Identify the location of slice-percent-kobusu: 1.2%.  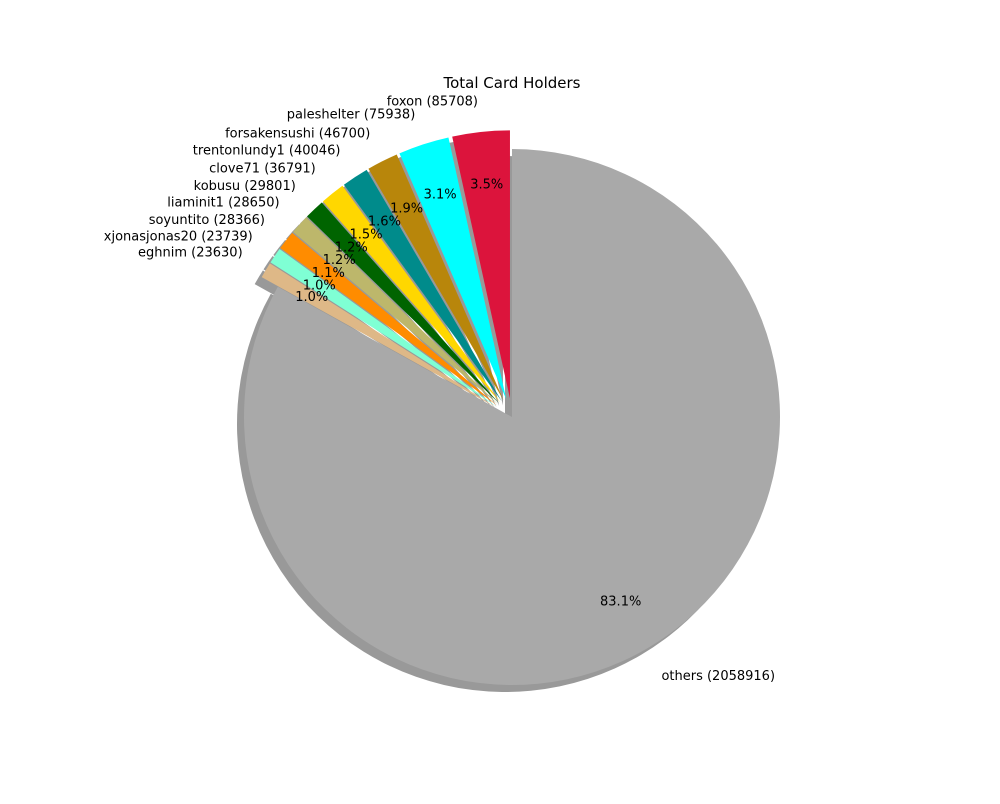
(351, 248).